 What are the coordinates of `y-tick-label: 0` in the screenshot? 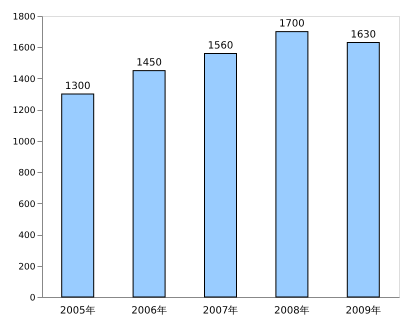 It's located at (33, 299).